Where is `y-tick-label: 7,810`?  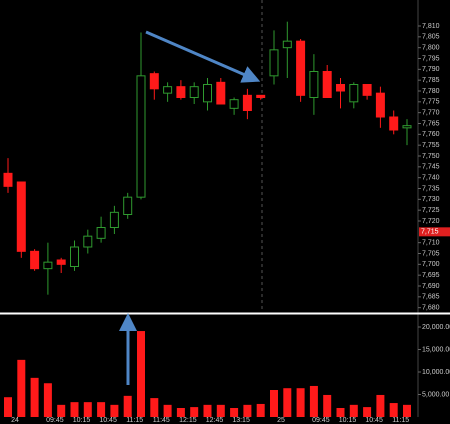 y-tick-label: 7,810 is located at coordinates (431, 26).